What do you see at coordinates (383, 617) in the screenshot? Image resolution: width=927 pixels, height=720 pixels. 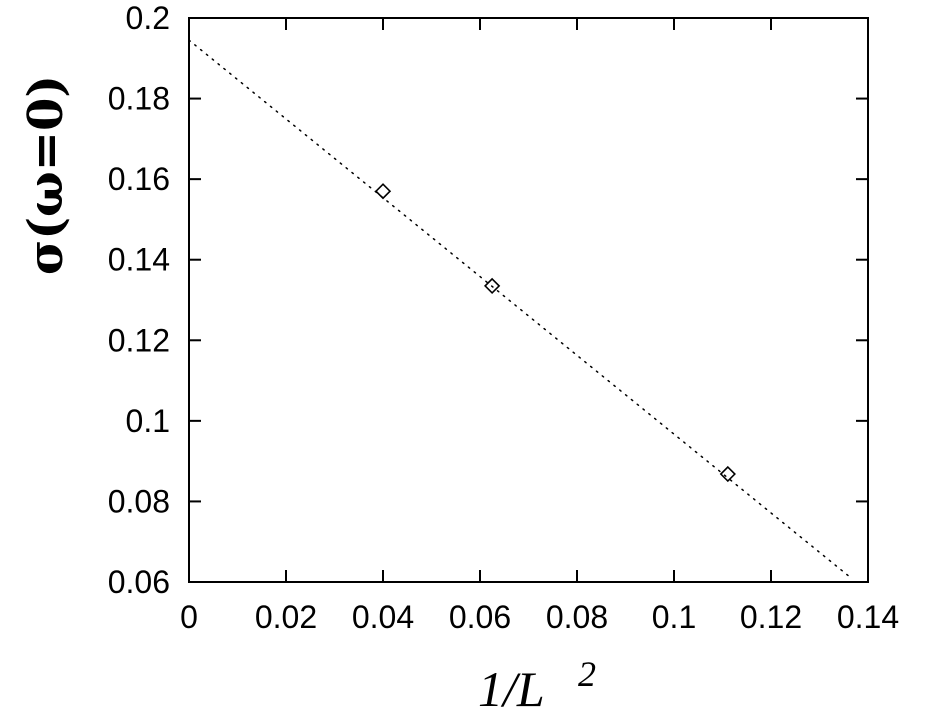 I see `x-tick-label: 0.04` at bounding box center [383, 617].